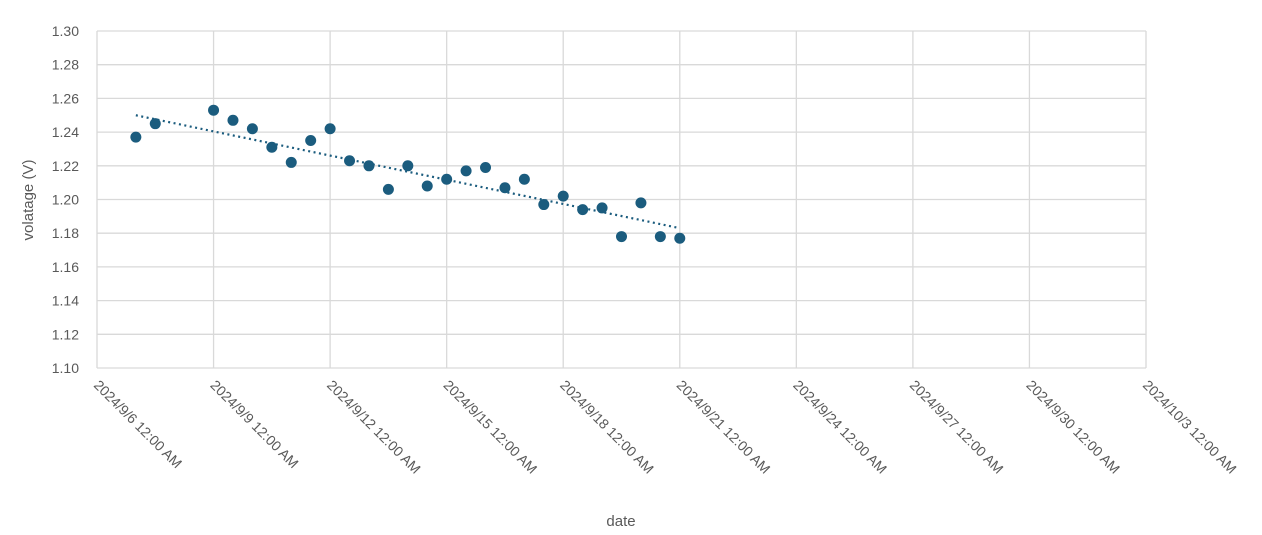  What do you see at coordinates (1190, 427) in the screenshot?
I see `x-tick-label: 2024/10/3 12:00 AM` at bounding box center [1190, 427].